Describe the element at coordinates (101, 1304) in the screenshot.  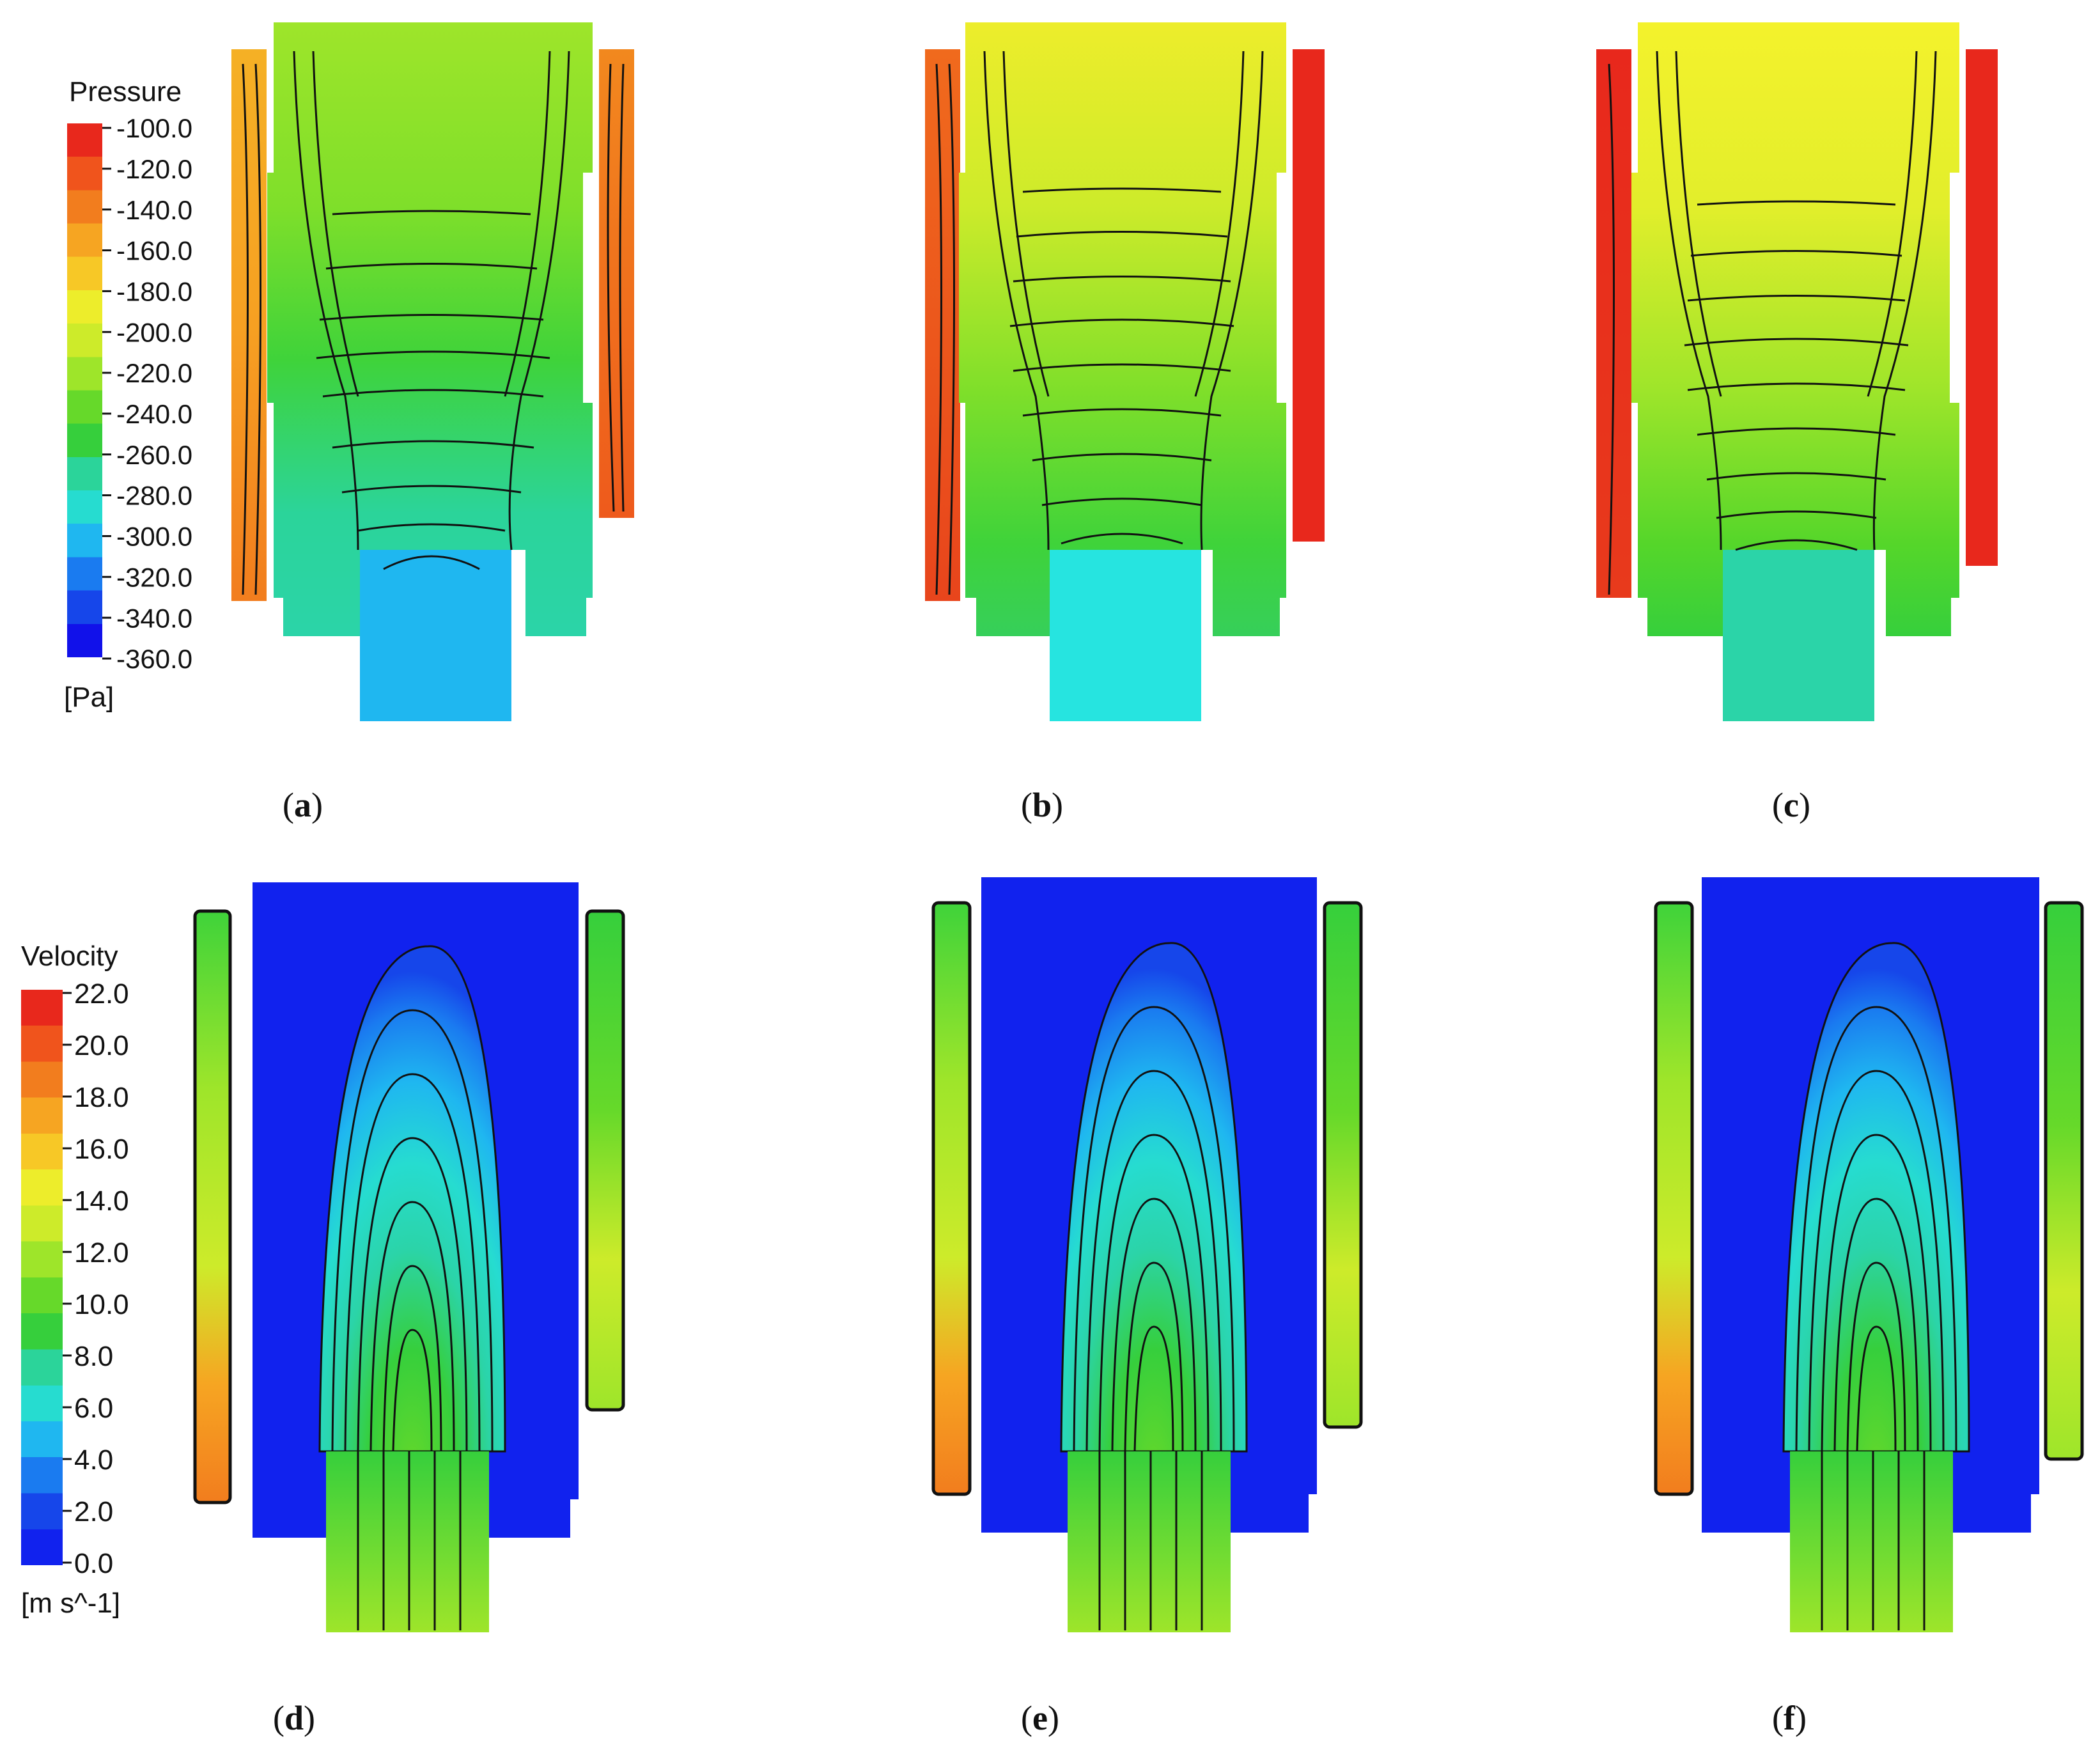
I see `velocity-tick-label: 10.0` at that location.